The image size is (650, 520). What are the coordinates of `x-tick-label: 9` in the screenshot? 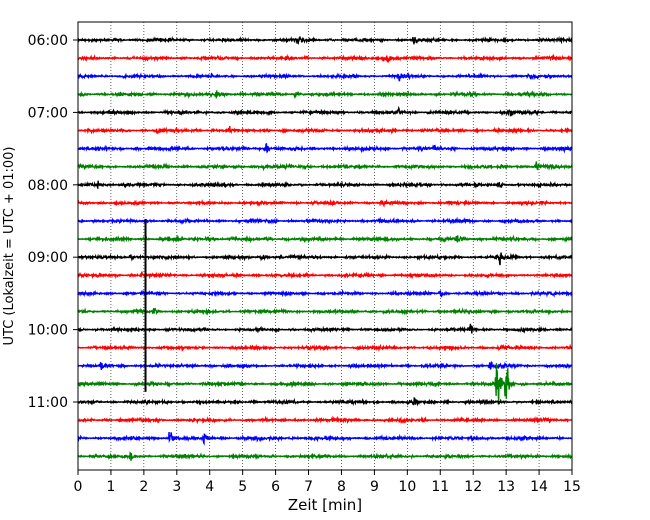 It's located at (374, 487).